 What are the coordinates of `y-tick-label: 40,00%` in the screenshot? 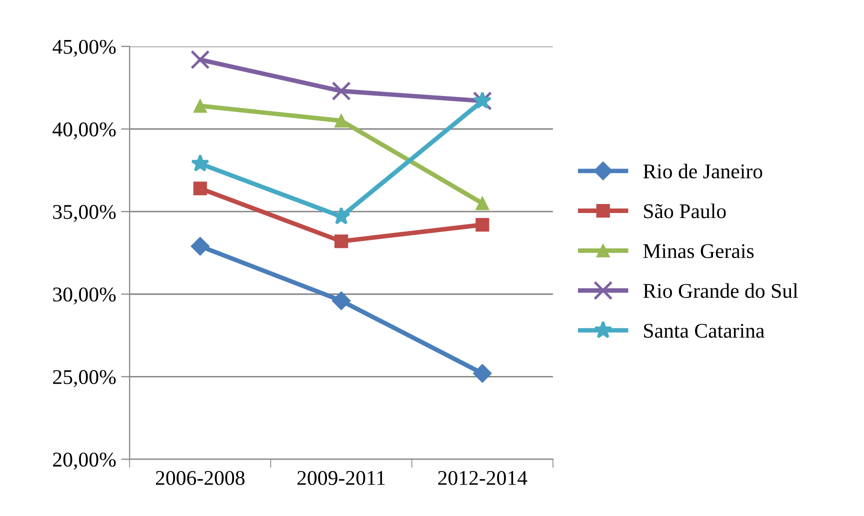 It's located at (84, 131).